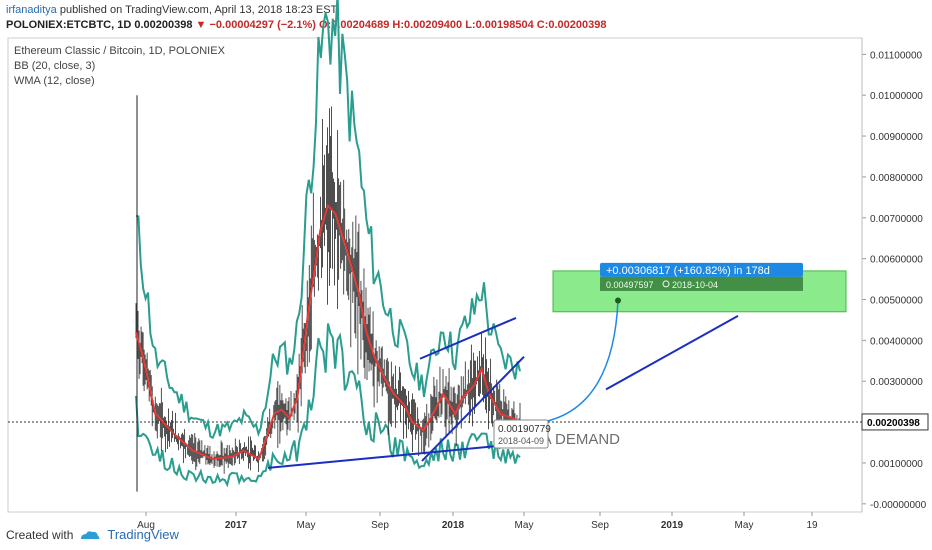 This screenshot has height=550, width=932. I want to click on target-value-label: 0.00497597, so click(630, 285).